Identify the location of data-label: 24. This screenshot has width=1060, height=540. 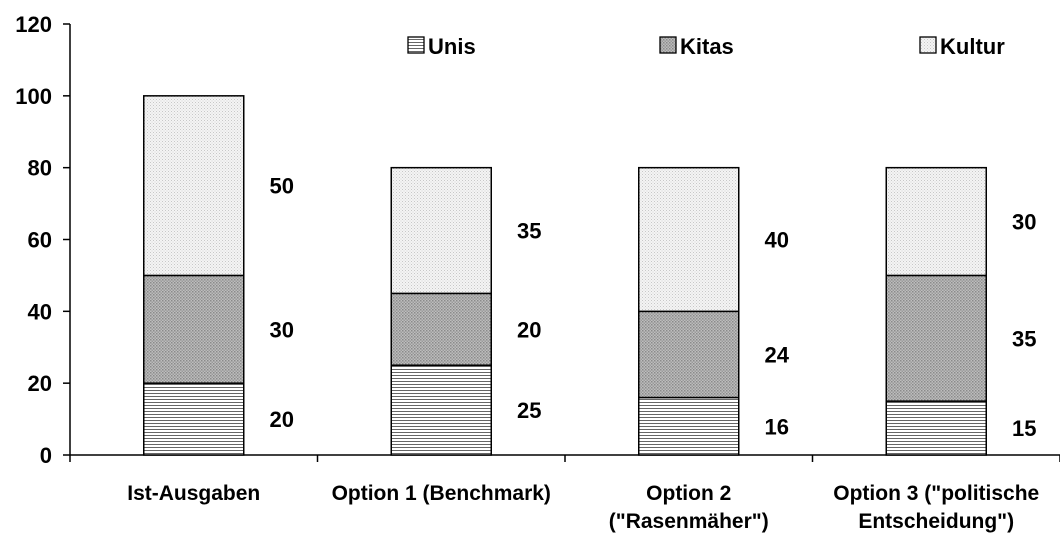
(777, 354).